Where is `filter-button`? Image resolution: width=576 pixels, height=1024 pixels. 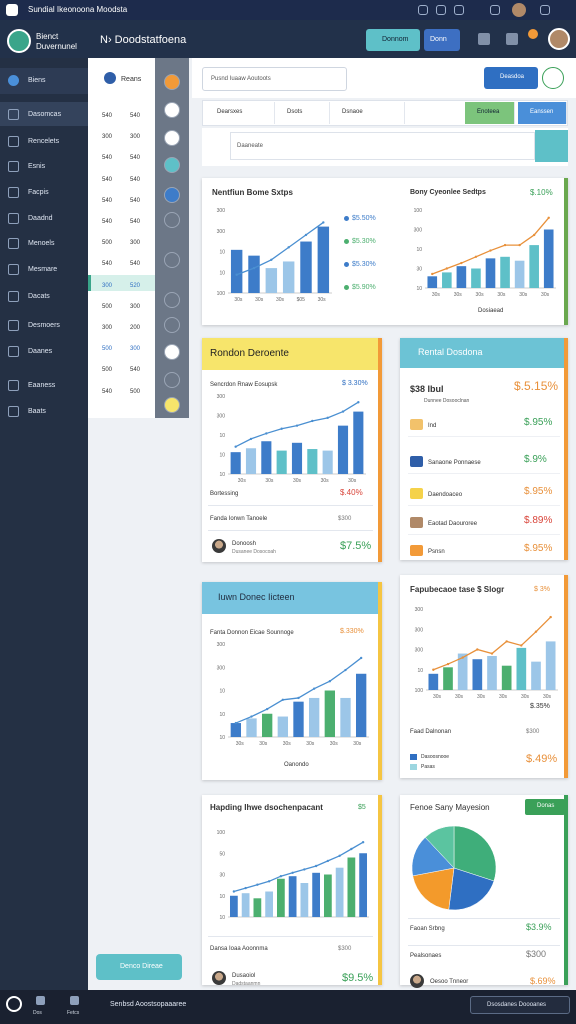 filter-button is located at coordinates (551, 146).